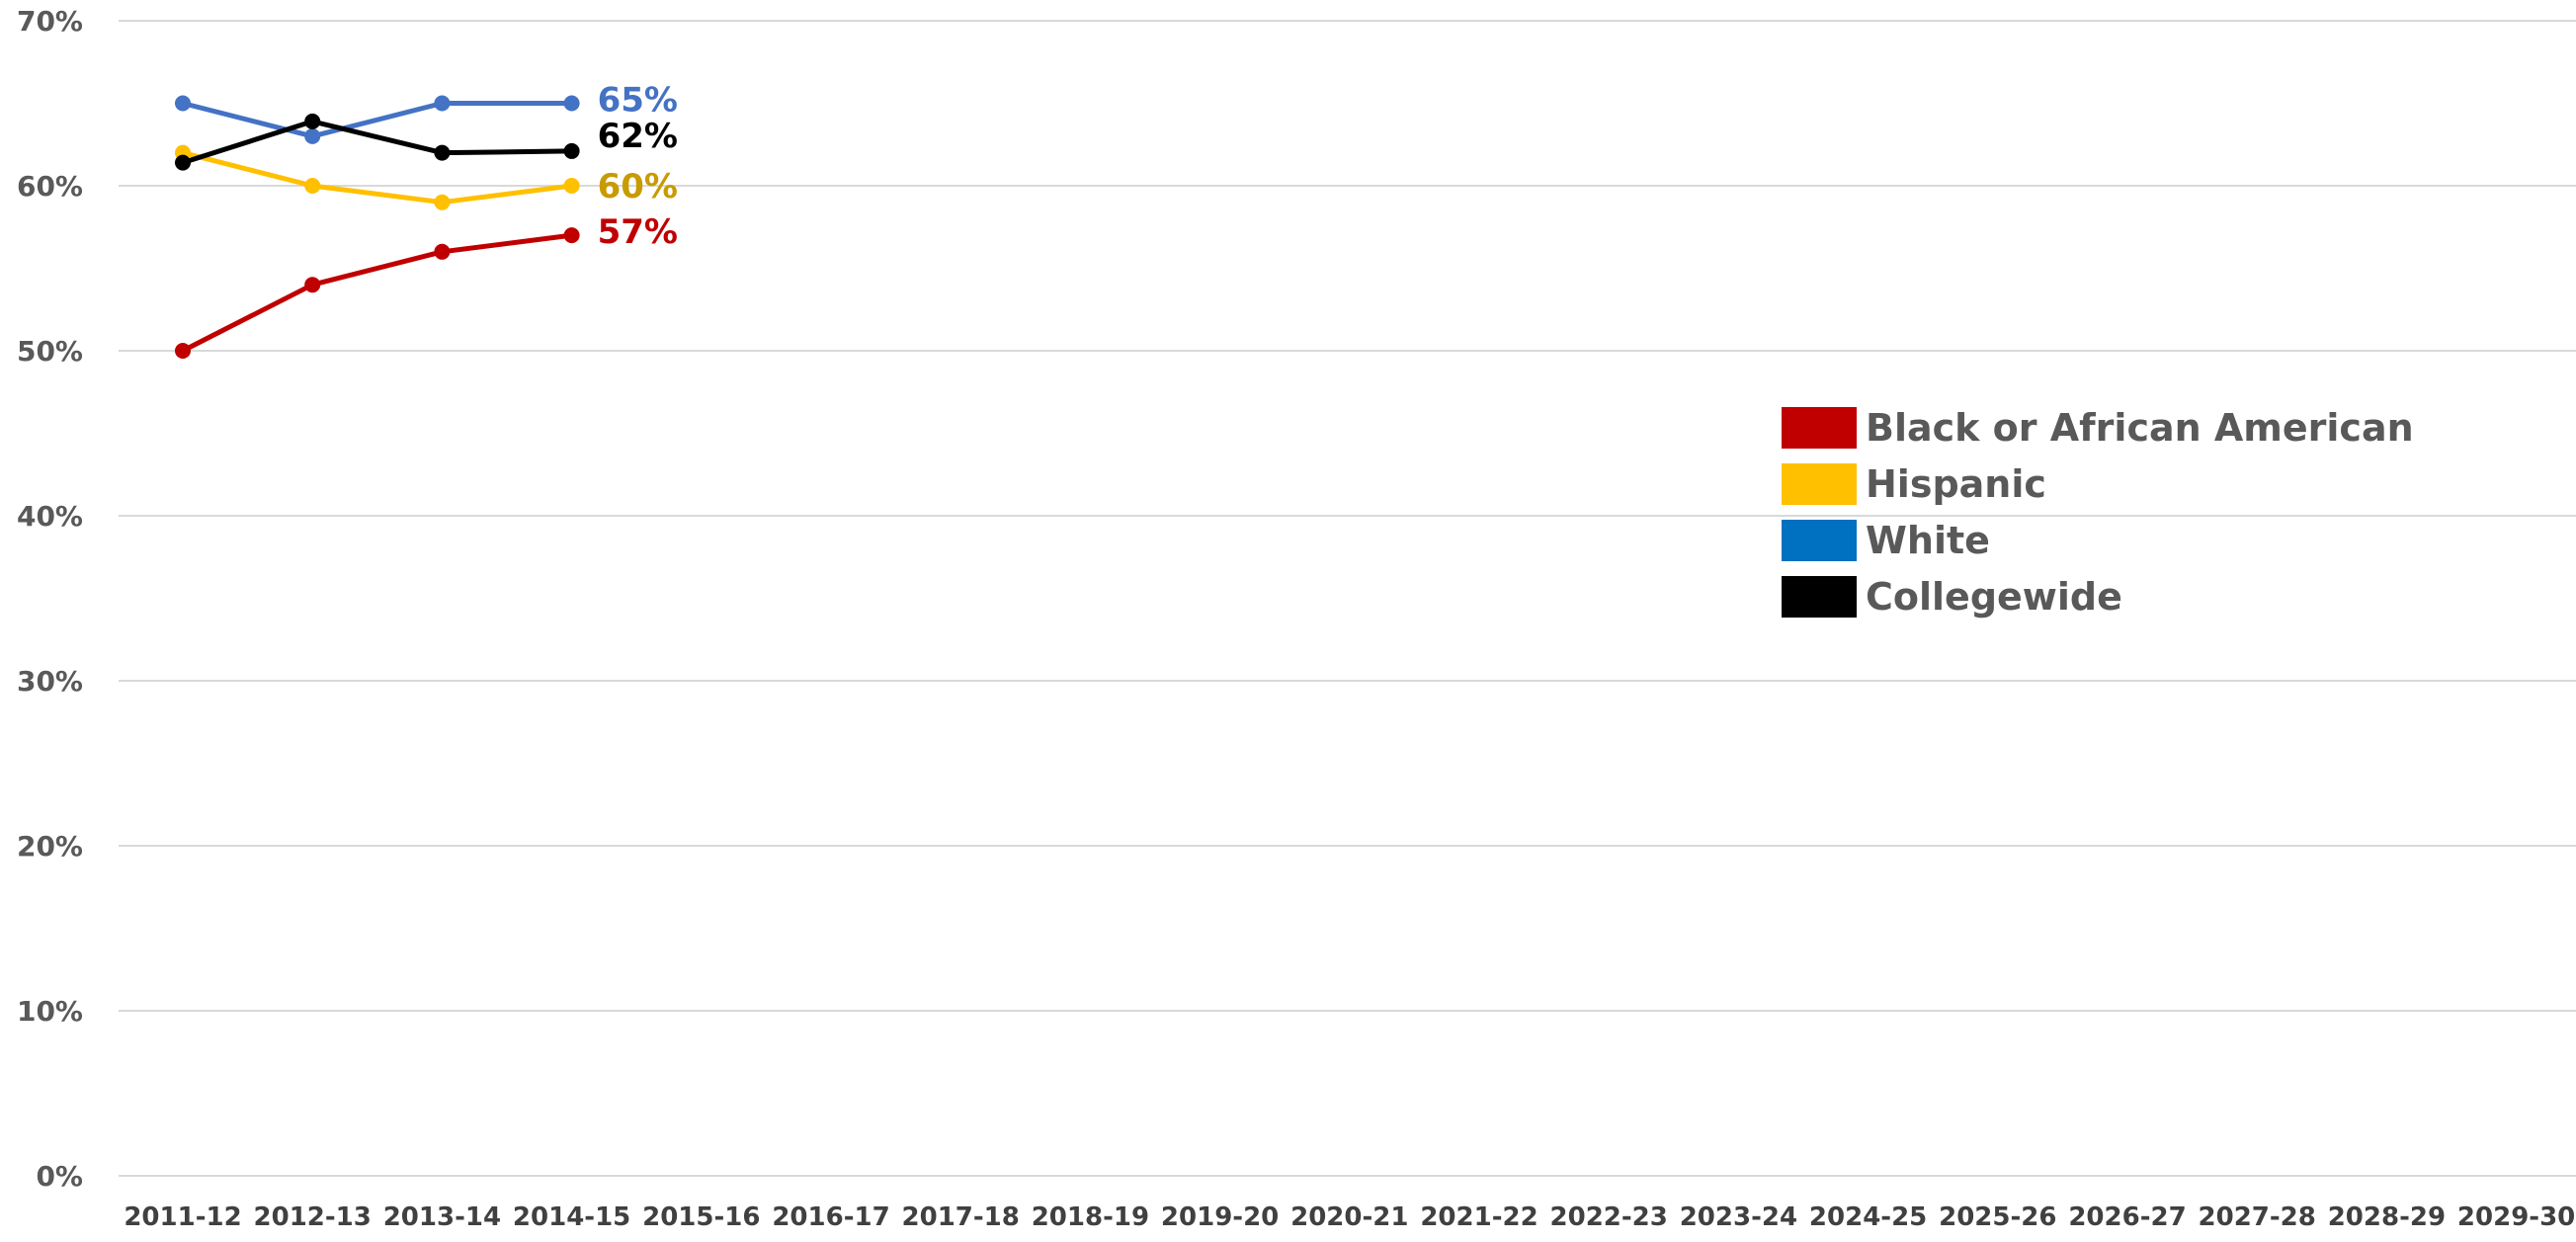 Image resolution: width=2576 pixels, height=1242 pixels. I want to click on x-tick-label: 2020-21, so click(1349, 1217).